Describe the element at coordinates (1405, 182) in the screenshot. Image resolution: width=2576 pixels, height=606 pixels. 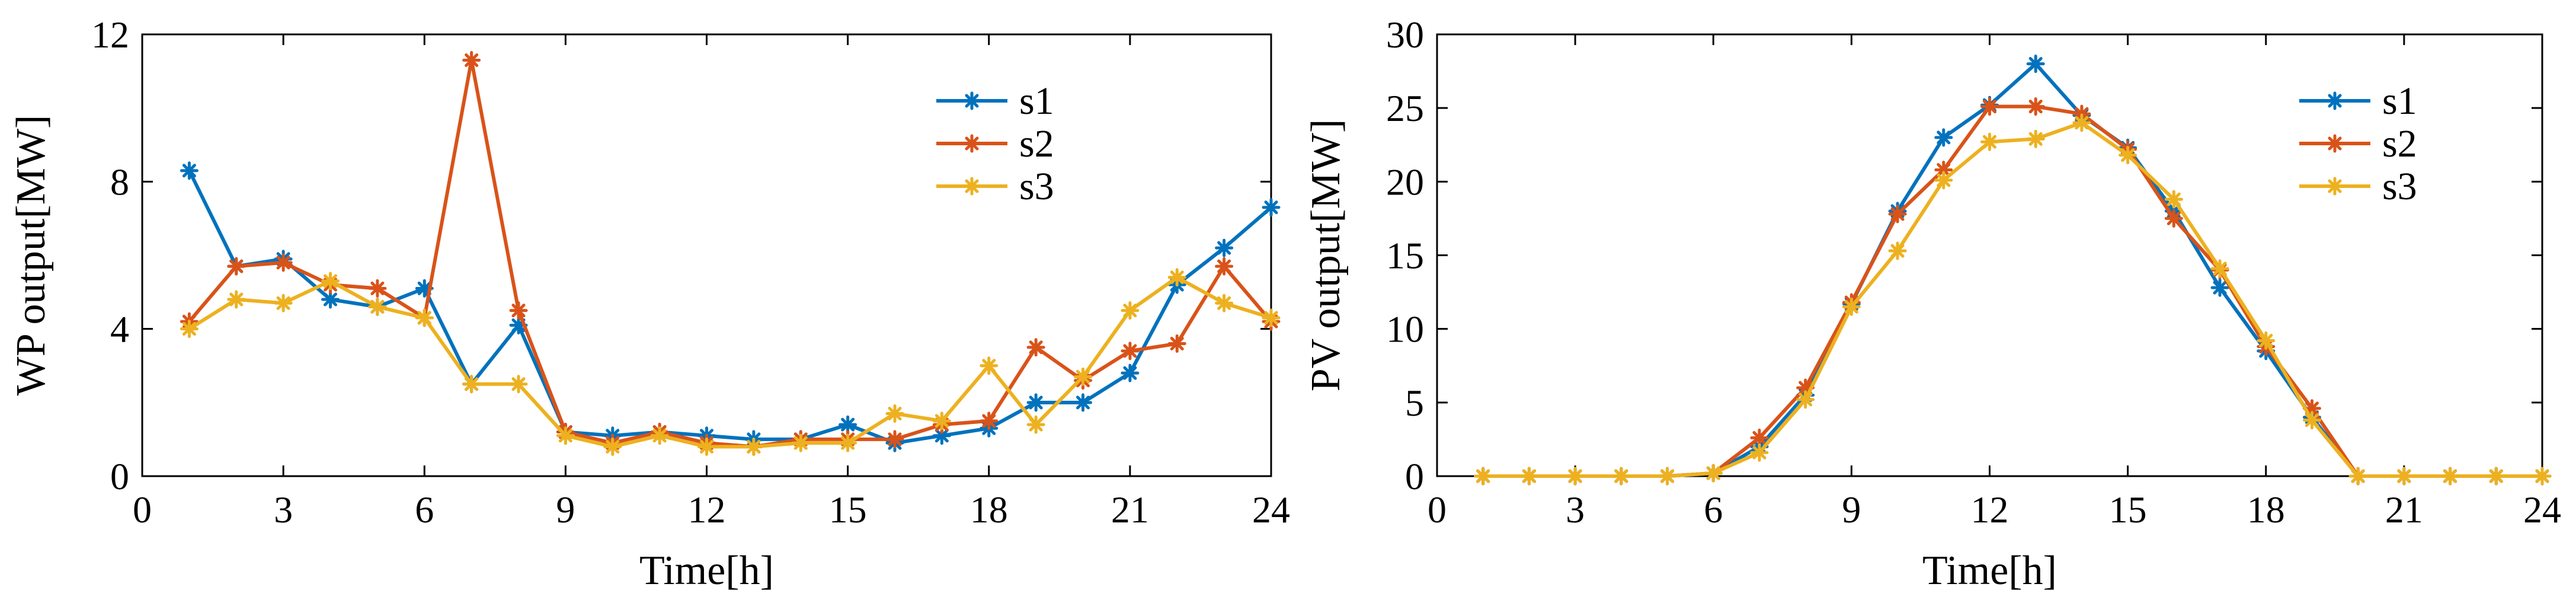
I see `y-tick-label: 20` at that location.